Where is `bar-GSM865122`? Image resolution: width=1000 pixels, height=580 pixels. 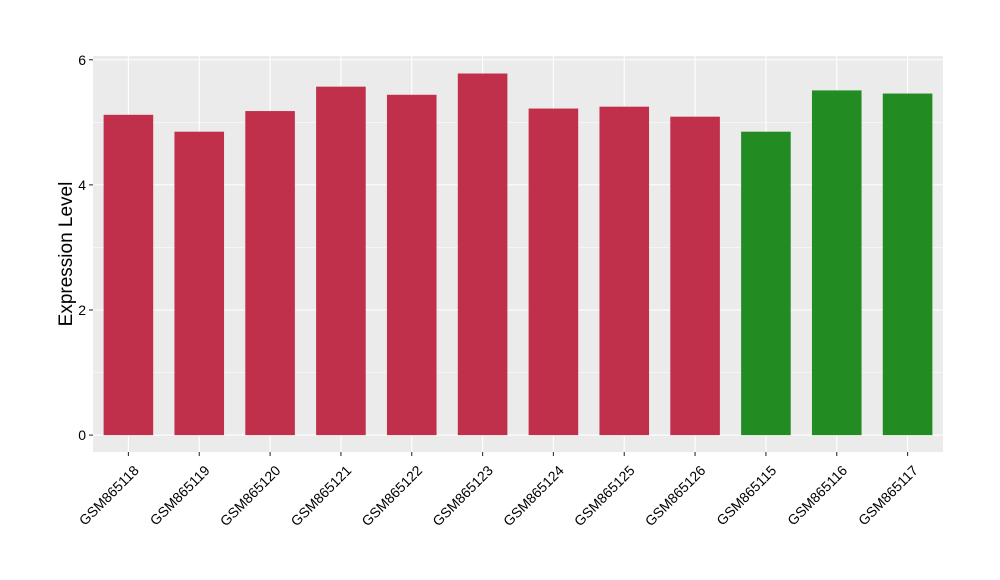
bar-GSM865122 is located at coordinates (411, 265).